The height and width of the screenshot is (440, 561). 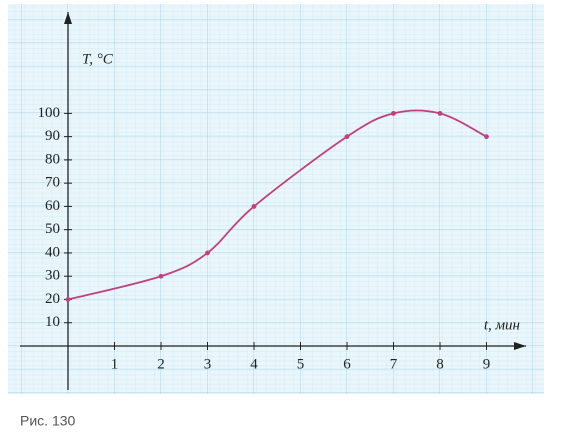 What do you see at coordinates (52, 229) in the screenshot?
I see `y-tick-label: 50` at bounding box center [52, 229].